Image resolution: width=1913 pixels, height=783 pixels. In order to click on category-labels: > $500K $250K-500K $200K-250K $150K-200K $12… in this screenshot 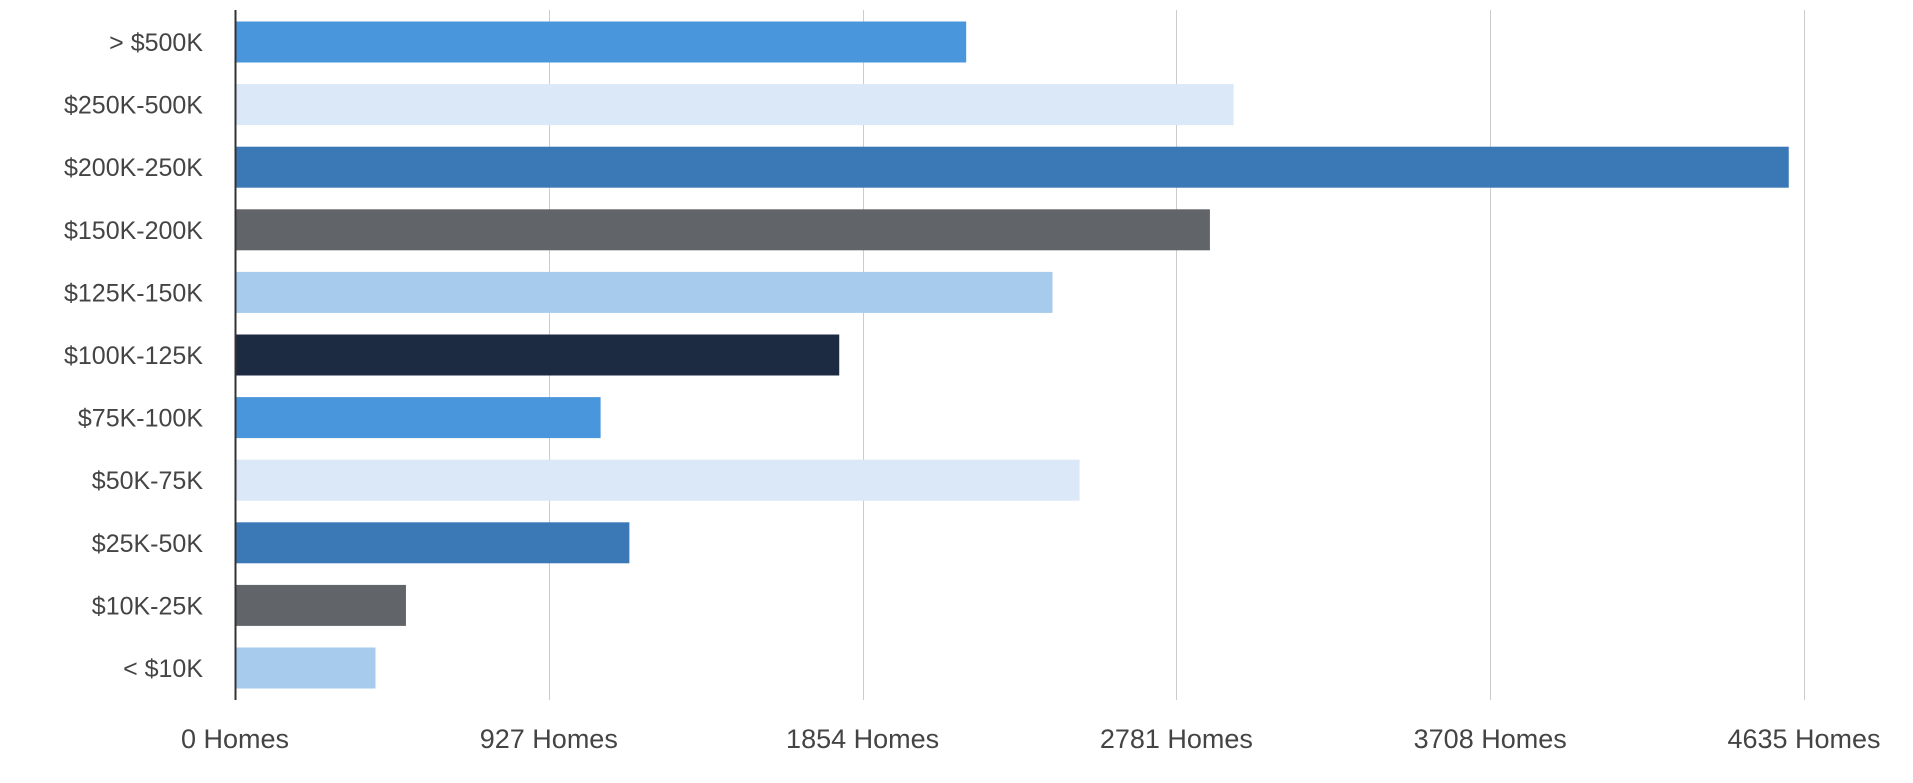, I will do `click(133, 356)`.